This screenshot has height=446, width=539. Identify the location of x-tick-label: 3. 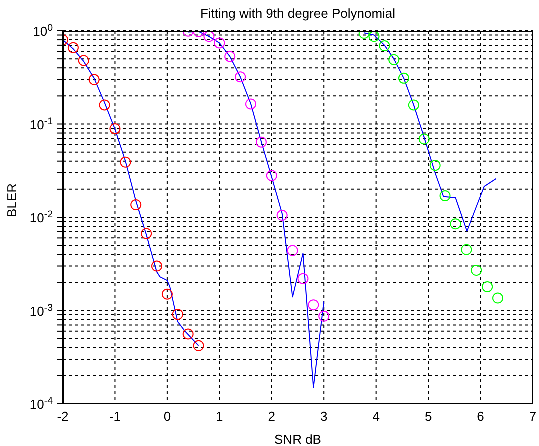
(324, 416).